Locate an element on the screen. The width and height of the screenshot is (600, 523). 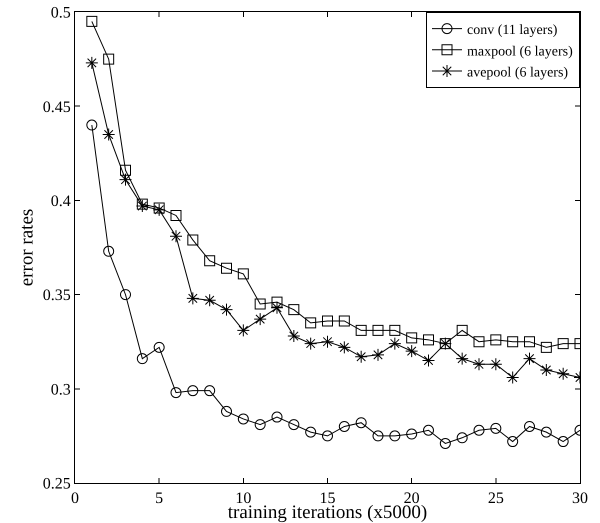
legend-label: conv (11 layers) is located at coordinates (512, 30).